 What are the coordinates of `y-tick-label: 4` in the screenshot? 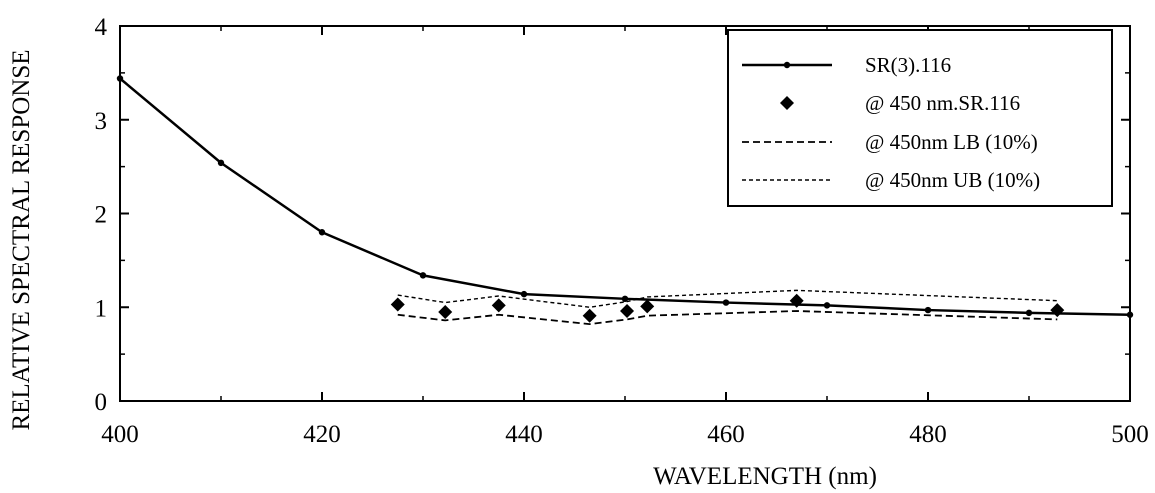 It's located at (101, 27).